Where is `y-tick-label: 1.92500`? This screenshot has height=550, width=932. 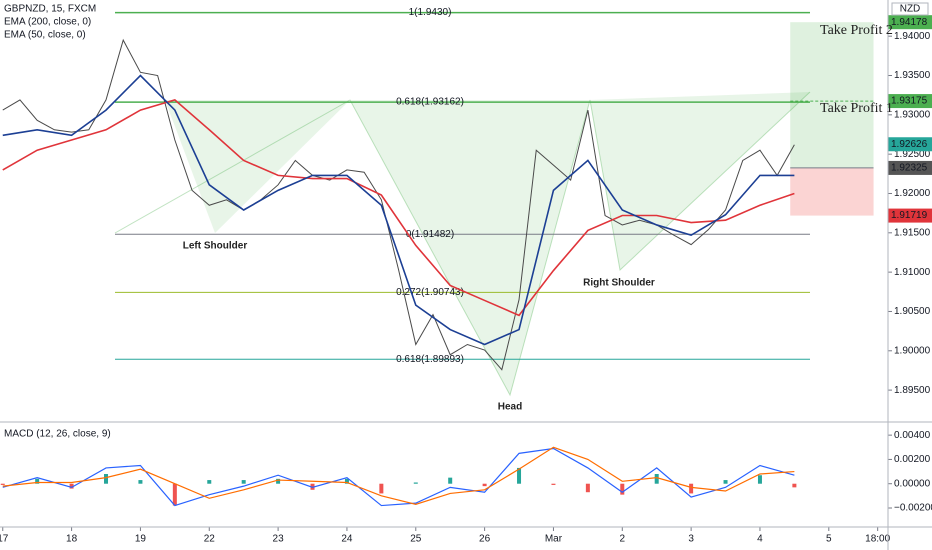
y-tick-label: 1.92500 is located at coordinates (912, 154).